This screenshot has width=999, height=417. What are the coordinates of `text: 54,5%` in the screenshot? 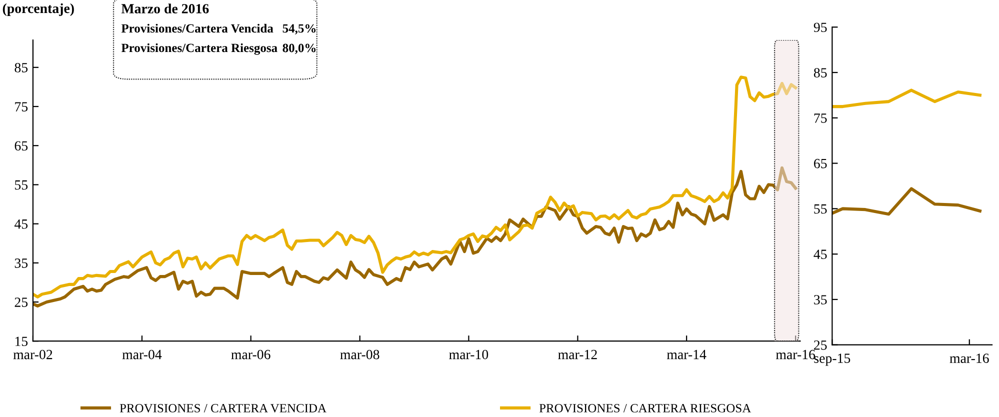 It's located at (299, 29).